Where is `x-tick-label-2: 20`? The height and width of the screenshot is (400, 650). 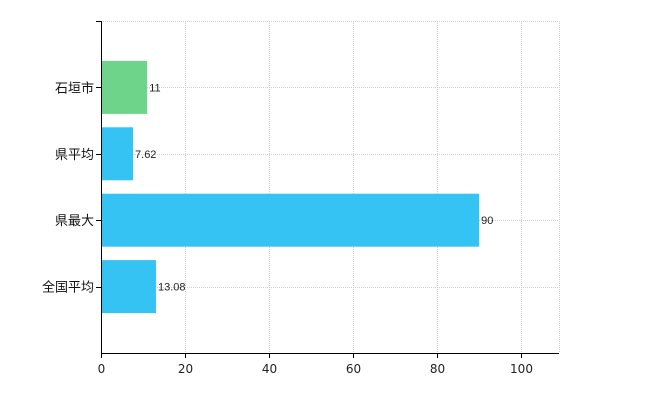
x-tick-label-2: 20 is located at coordinates (185, 369).